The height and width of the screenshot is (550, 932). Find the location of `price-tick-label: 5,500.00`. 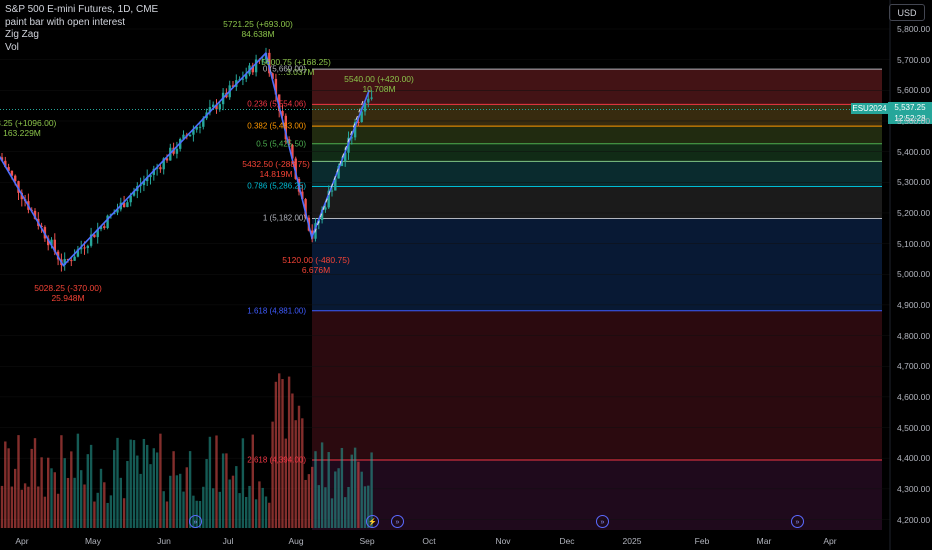

price-tick-label: 5,500.00 is located at coordinates (914, 120).